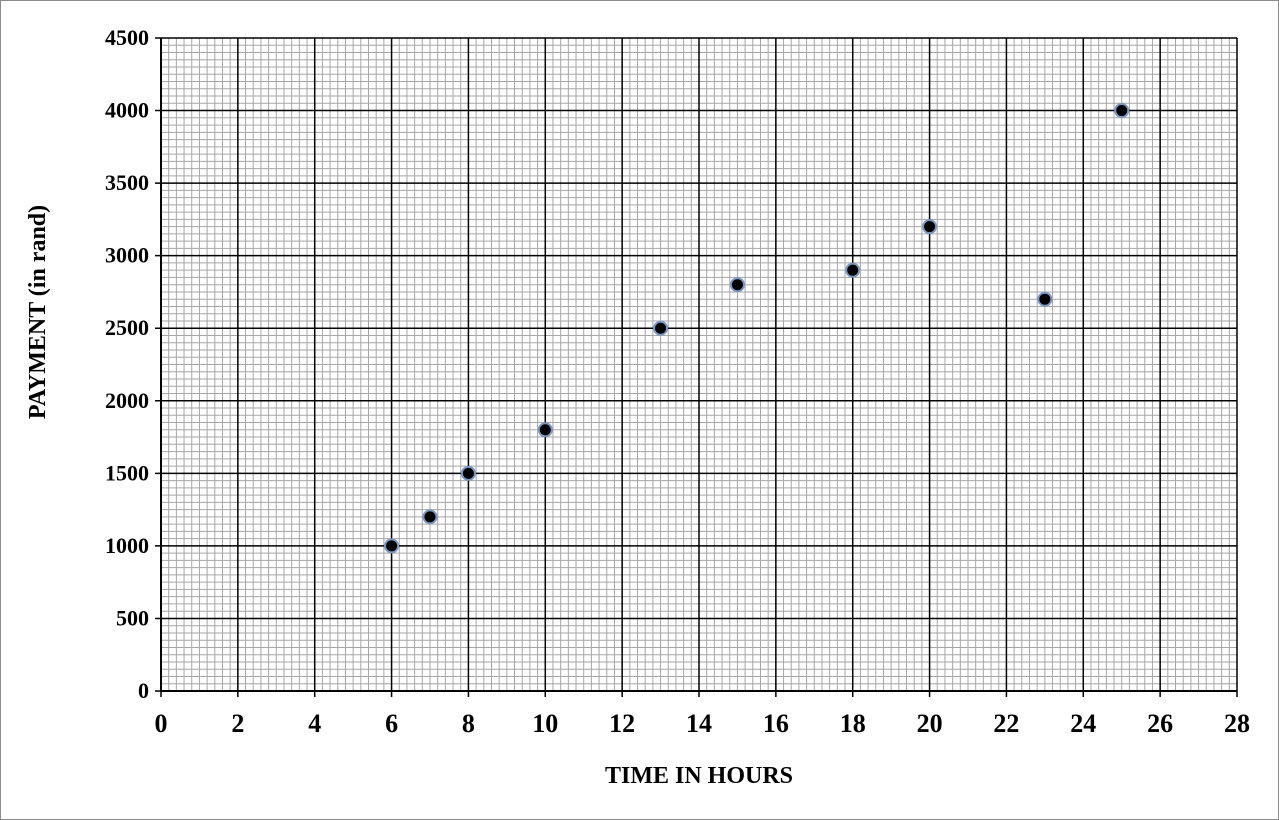 This screenshot has height=820, width=1279. Describe the element at coordinates (127, 37) in the screenshot. I see `y-tick-label: 4500` at that location.